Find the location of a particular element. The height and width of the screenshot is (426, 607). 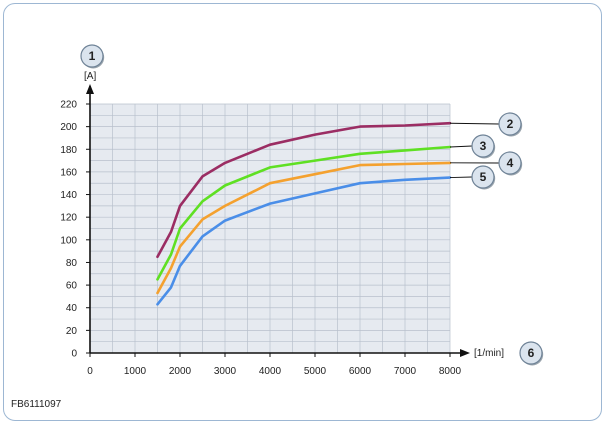

callout-2-label: 2 is located at coordinates (510, 124).